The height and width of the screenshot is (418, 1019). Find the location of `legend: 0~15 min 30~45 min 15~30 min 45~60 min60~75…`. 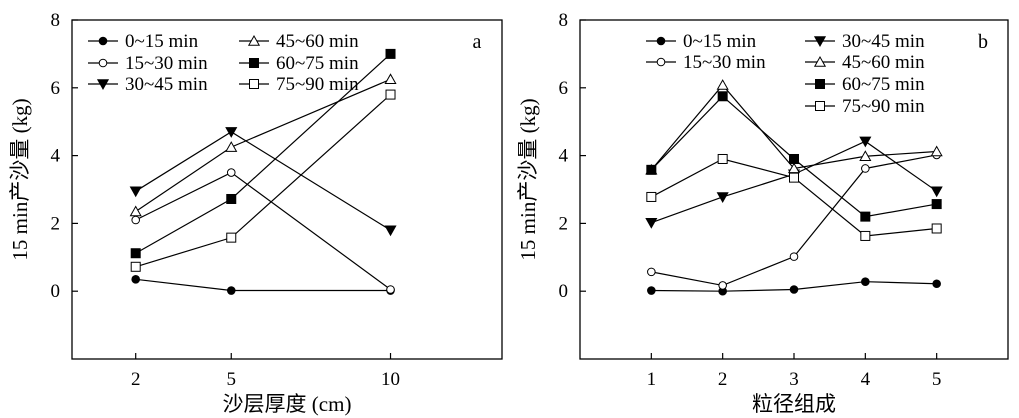

legend: 0~15 min 30~45 min 15~30 min 45~60 min60~75… is located at coordinates (785, 74).